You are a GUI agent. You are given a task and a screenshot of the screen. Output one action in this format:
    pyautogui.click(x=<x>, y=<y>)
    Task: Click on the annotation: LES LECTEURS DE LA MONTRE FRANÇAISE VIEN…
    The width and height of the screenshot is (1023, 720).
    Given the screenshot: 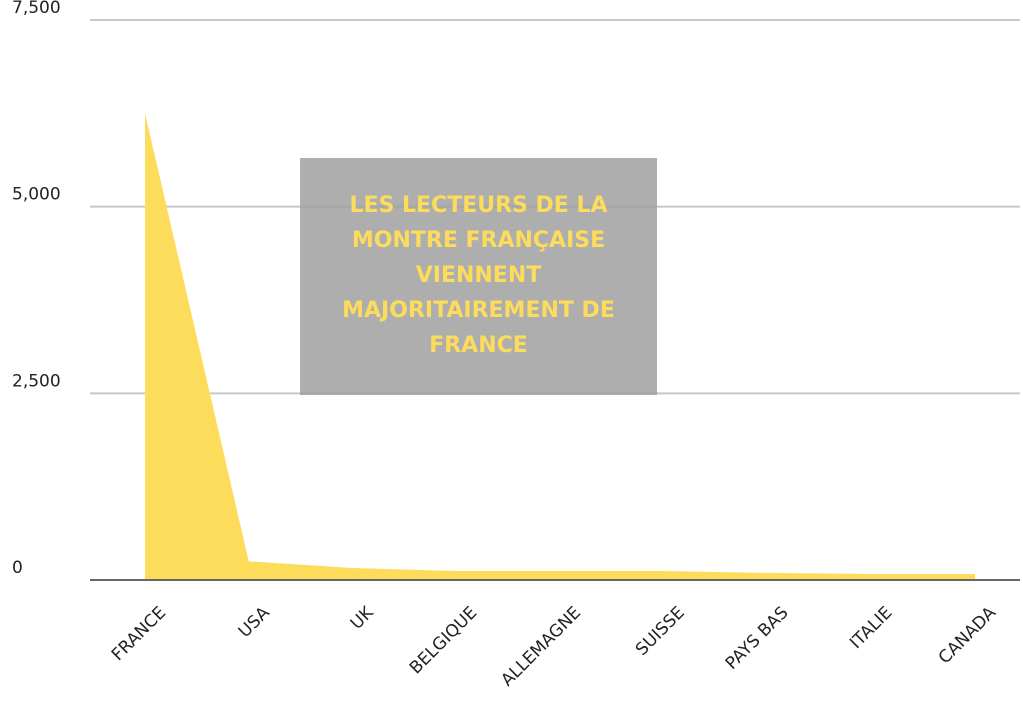 What is the action you would take?
    pyautogui.click(x=478, y=276)
    